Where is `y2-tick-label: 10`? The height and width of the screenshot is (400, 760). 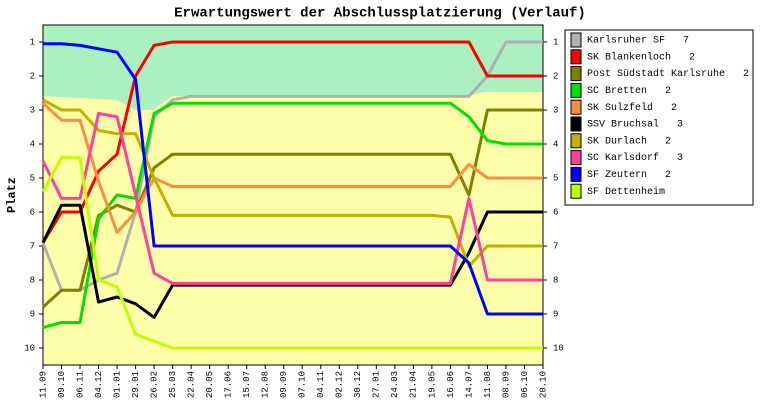 y2-tick-label: 10 is located at coordinates (558, 348).